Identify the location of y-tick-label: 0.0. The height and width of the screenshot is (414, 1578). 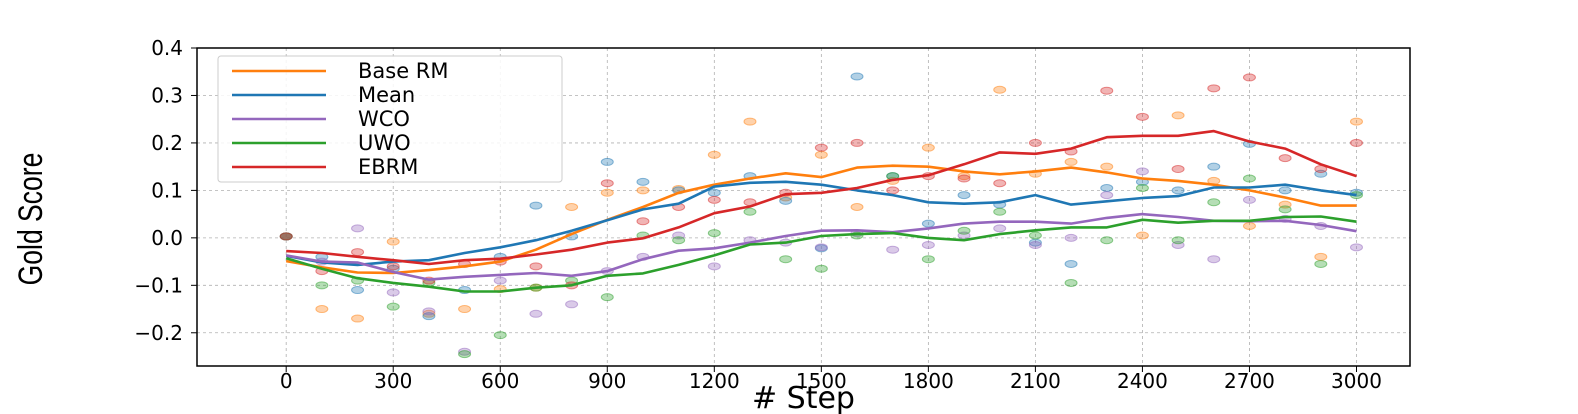
(167, 238).